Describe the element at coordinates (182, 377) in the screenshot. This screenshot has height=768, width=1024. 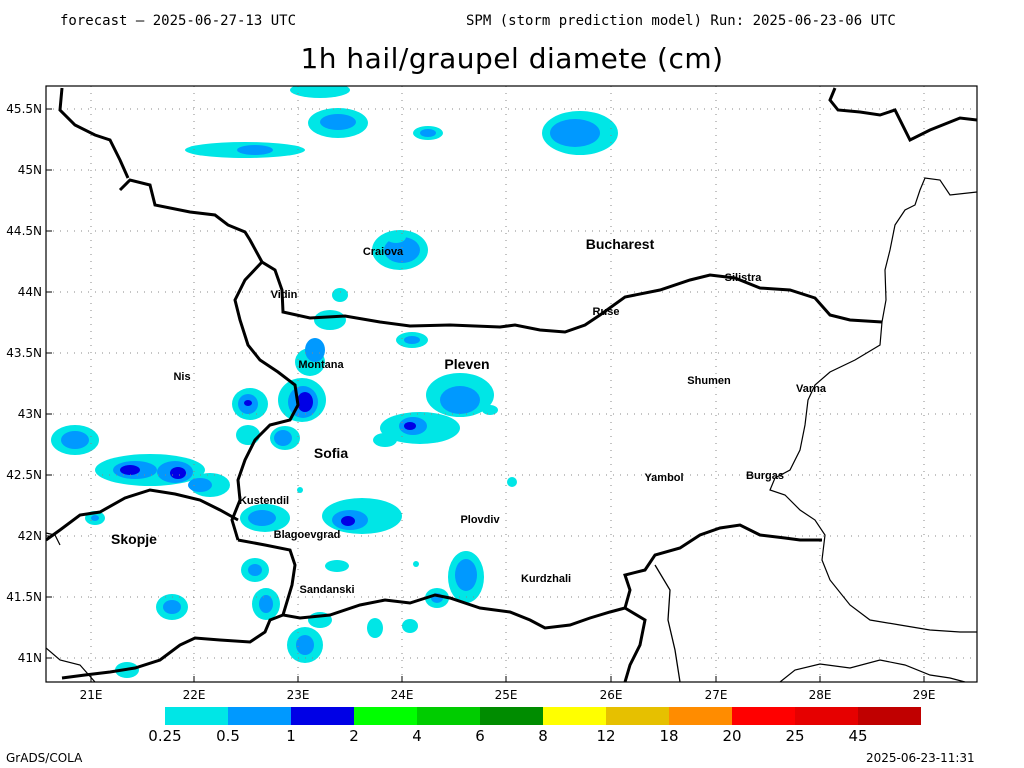
I see `city-label: Nis` at that location.